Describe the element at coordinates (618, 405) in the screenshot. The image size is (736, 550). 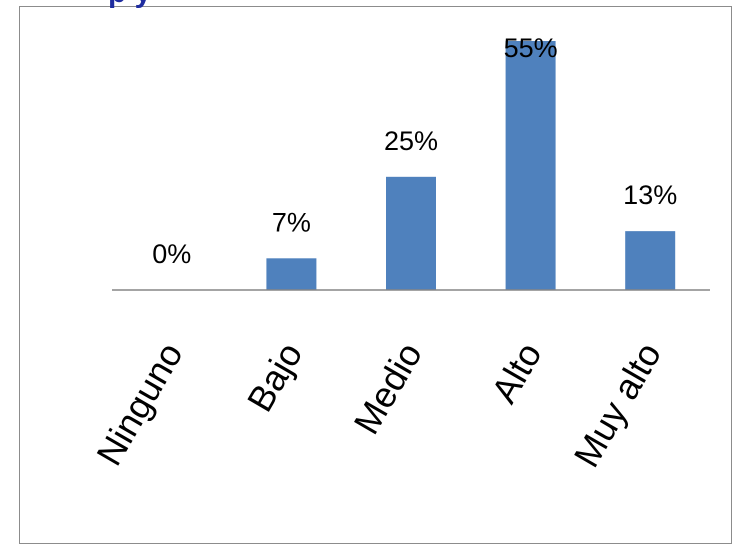
I see `category-label-muy-alto: Muy alto` at that location.